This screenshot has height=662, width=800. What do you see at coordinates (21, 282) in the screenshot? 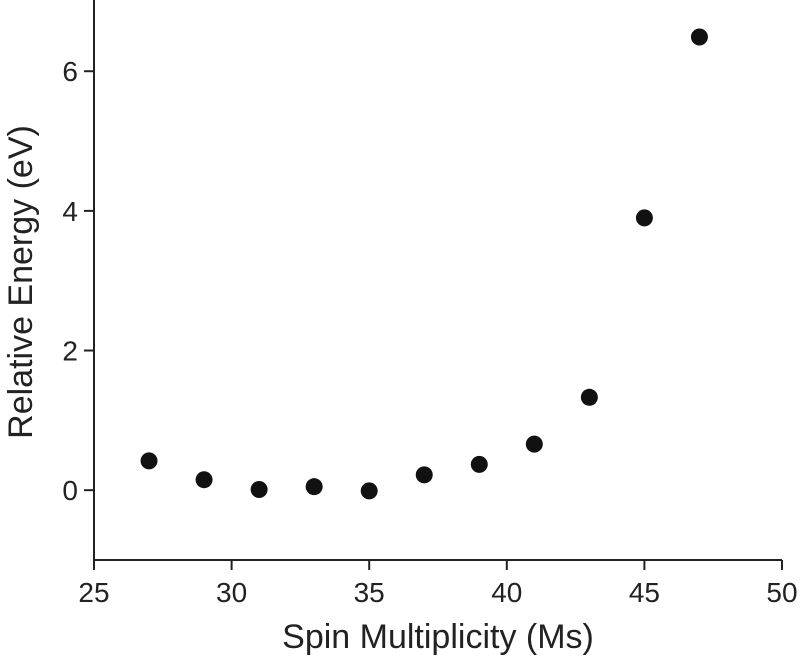
I see `y-axis-label: Relative Energy (eV)` at bounding box center [21, 282].